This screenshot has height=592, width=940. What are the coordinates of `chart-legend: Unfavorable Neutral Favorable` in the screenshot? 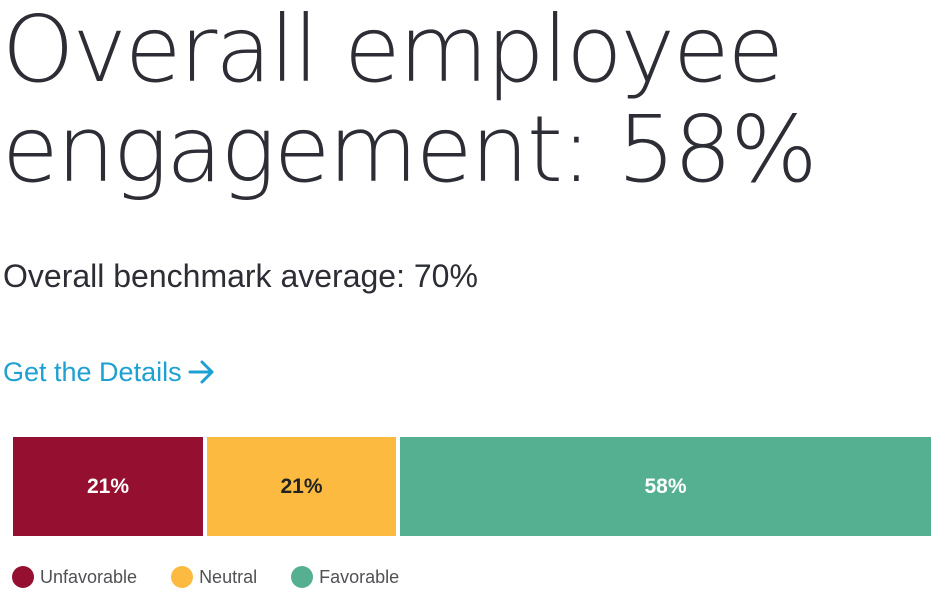 It's located at (222, 577).